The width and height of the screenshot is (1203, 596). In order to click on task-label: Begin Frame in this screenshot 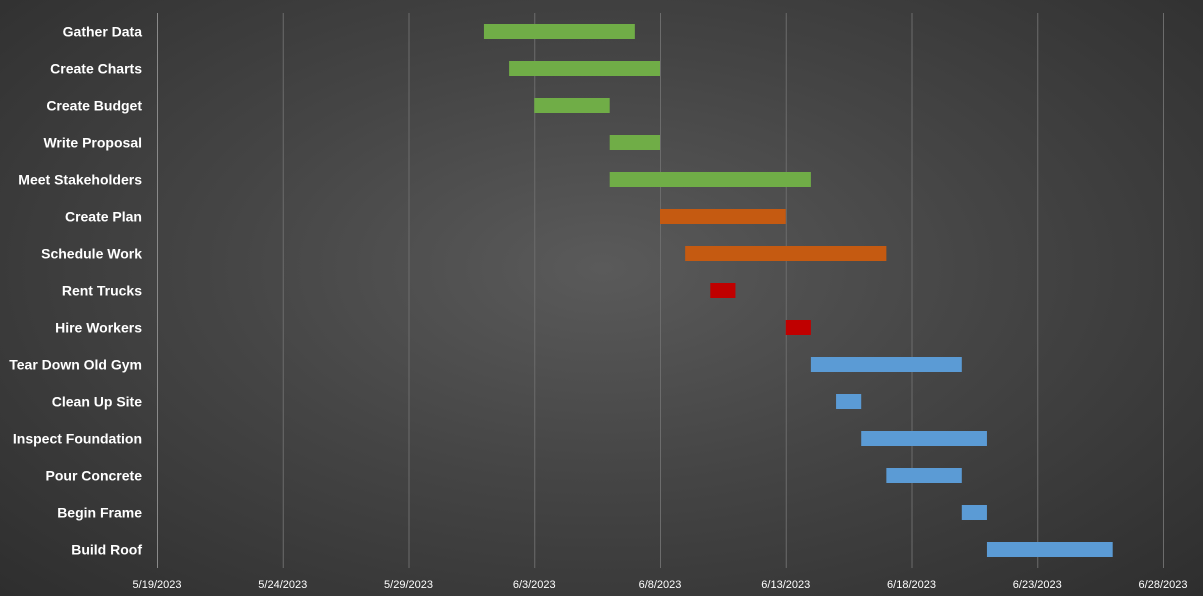, I will do `click(99, 513)`.